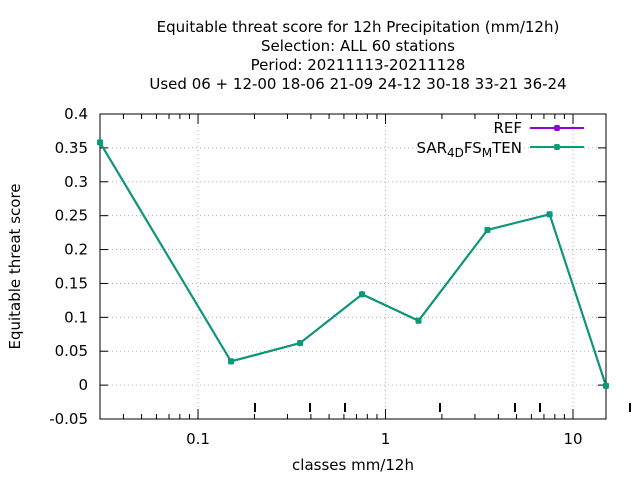 This screenshot has height=480, width=640. I want to click on y-tick-label: 0, so click(83, 385).